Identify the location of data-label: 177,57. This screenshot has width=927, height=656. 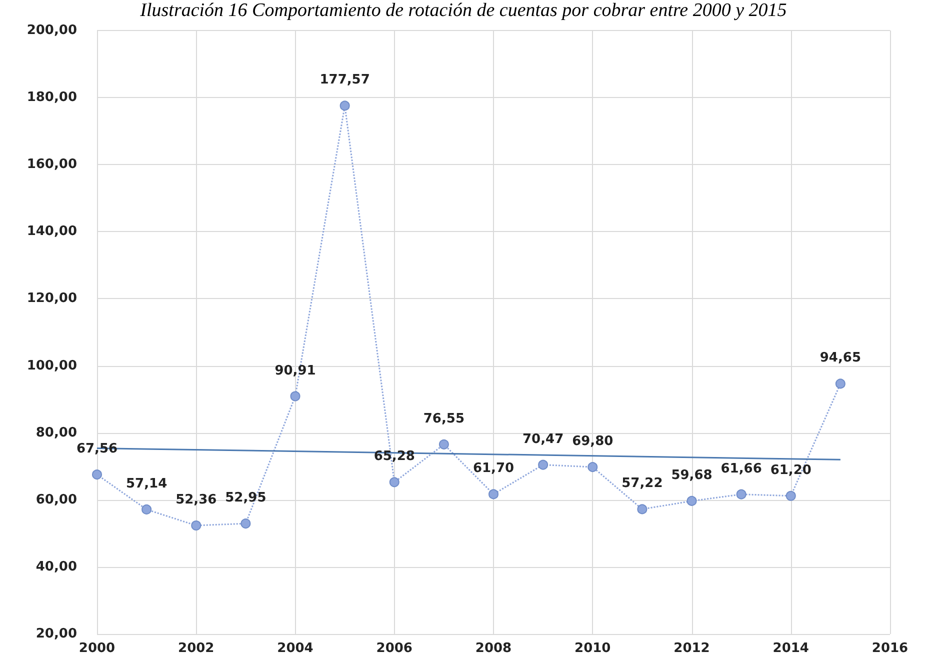
(345, 80).